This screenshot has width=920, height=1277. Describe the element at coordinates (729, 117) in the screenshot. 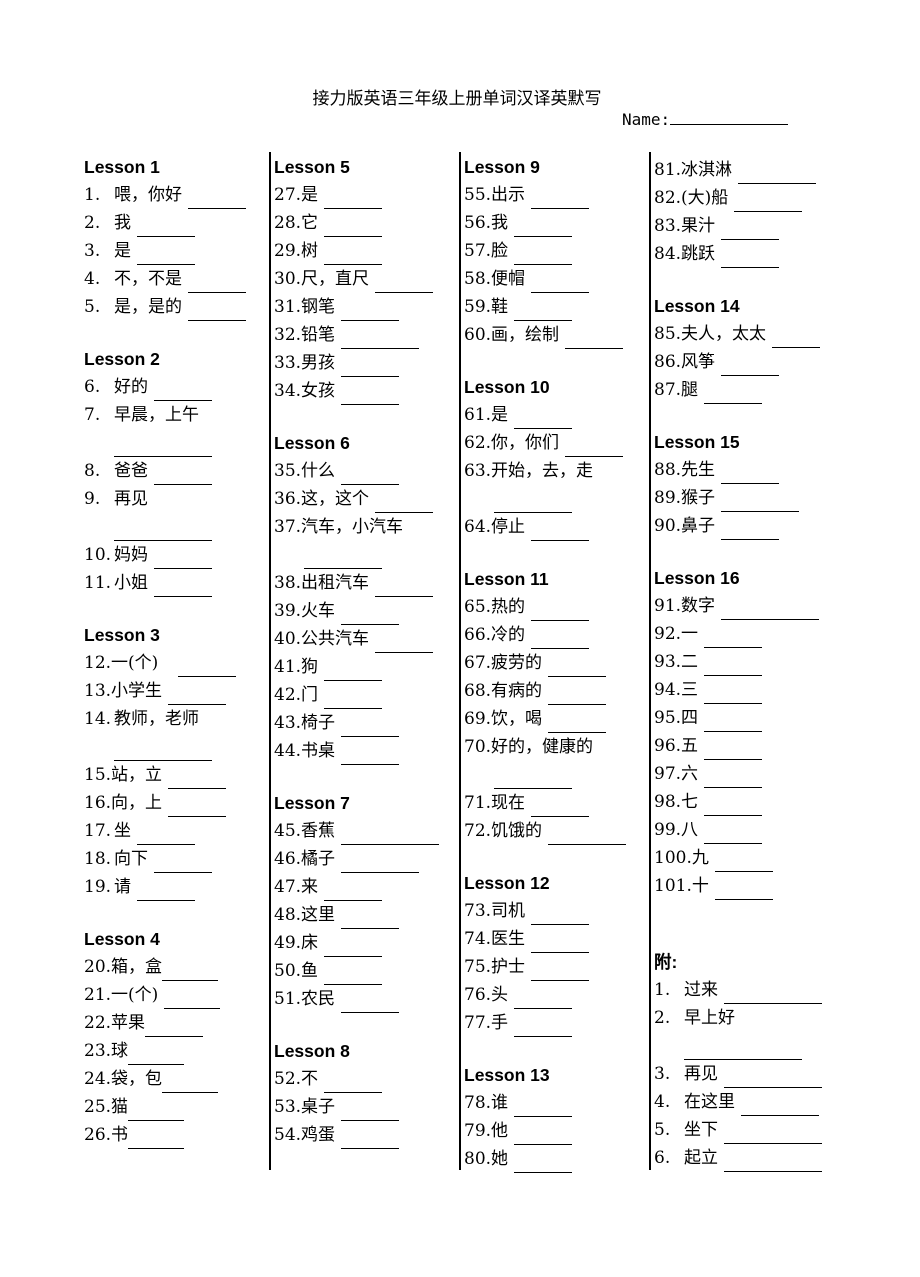

I see `name-blank` at that location.